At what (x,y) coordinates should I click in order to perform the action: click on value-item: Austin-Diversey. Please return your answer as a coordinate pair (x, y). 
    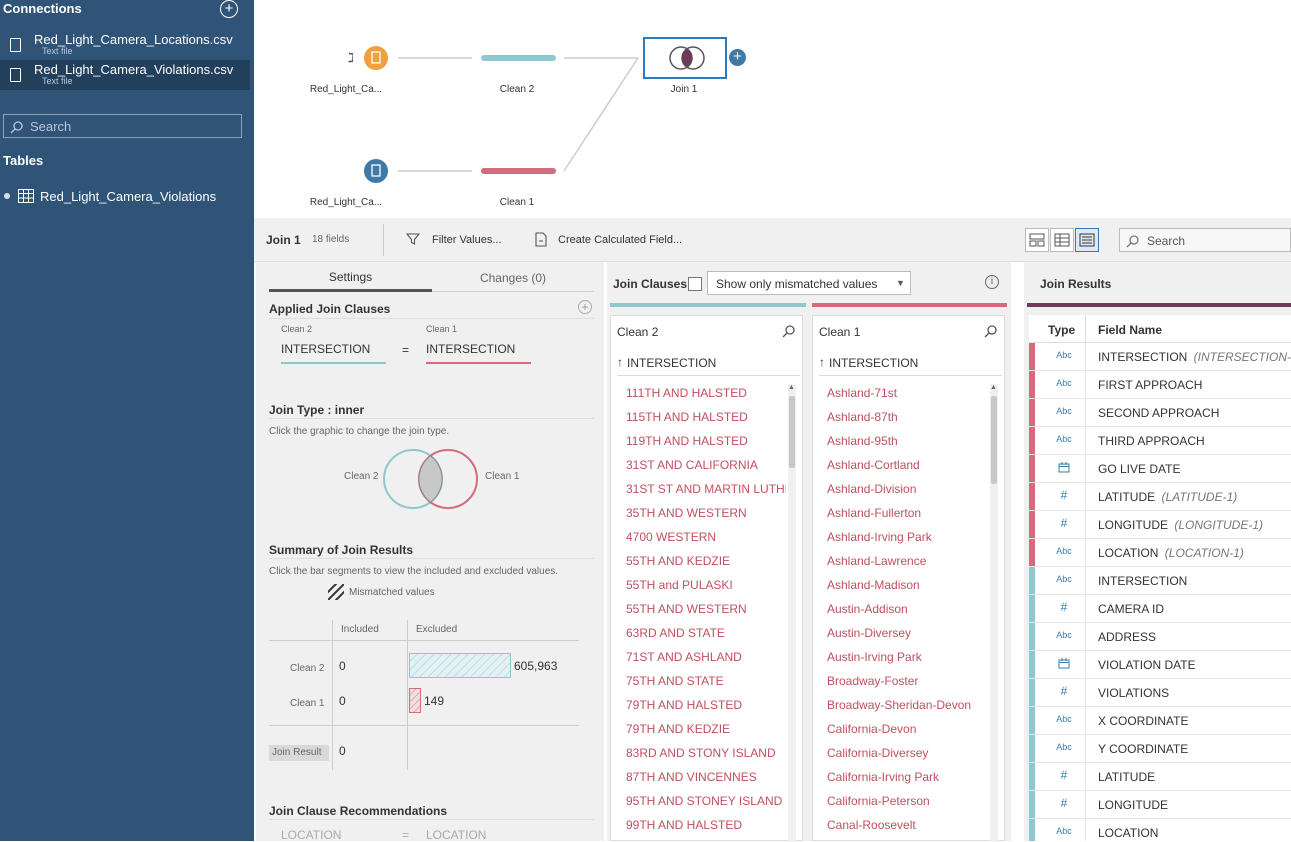
    Looking at the image, I should click on (869, 633).